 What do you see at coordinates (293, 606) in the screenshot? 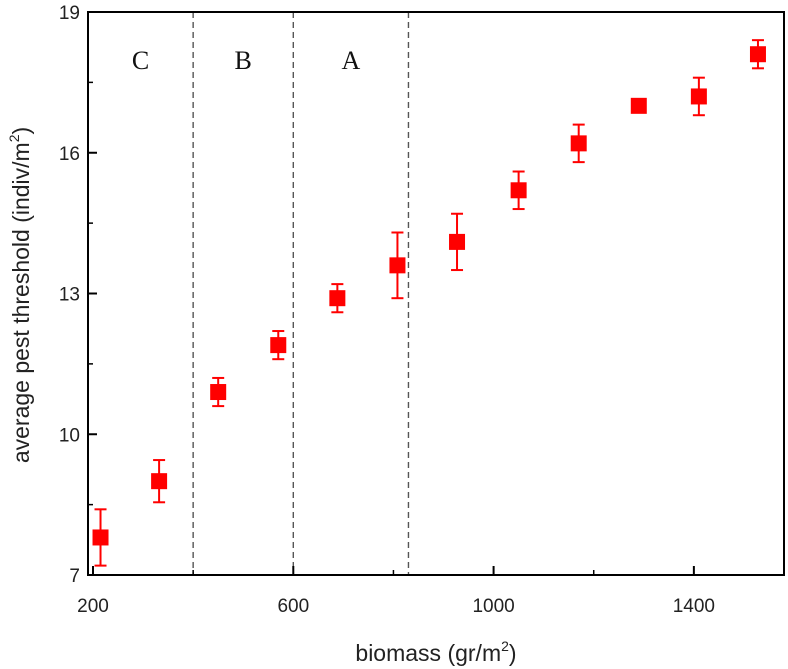
I see `x-tick-label: 600` at bounding box center [293, 606].